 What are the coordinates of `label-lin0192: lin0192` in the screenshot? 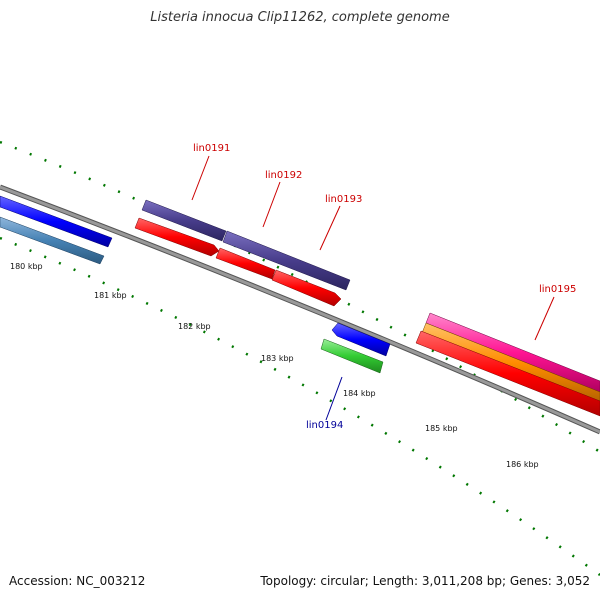 It's located at (283, 175).